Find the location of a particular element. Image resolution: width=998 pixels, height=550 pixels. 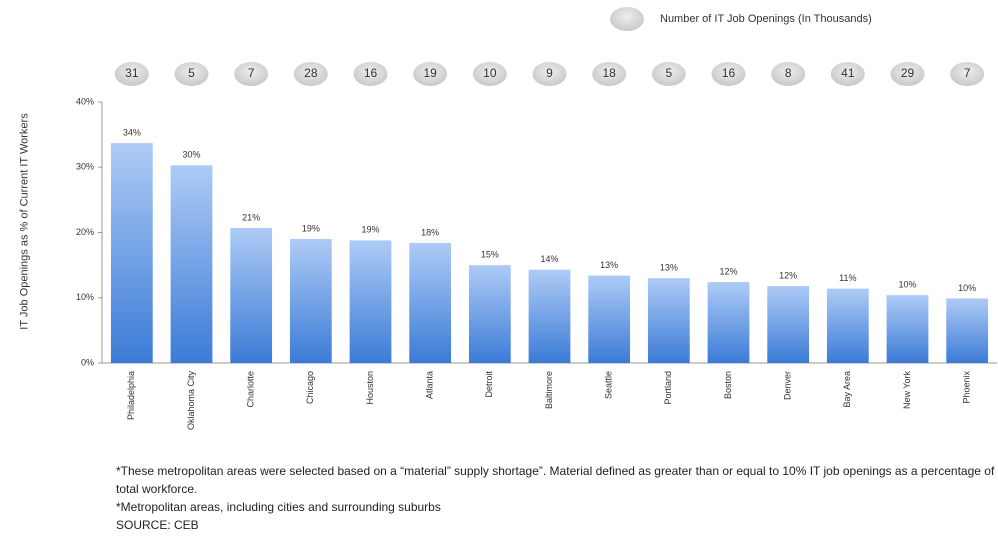

value-label: 18% is located at coordinates (430, 232).